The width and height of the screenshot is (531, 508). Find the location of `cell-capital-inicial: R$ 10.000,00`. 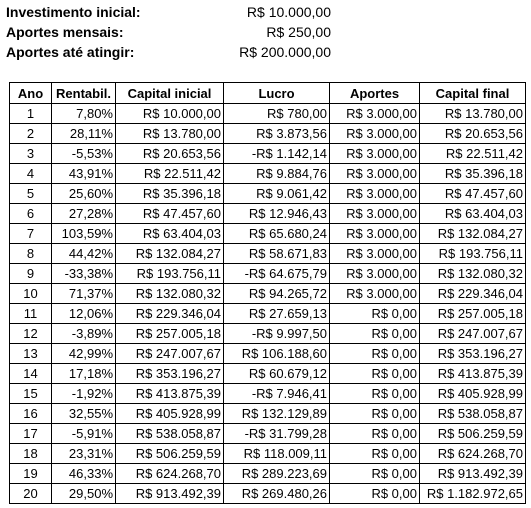

cell-capital-inicial: R$ 10.000,00 is located at coordinates (169, 113).